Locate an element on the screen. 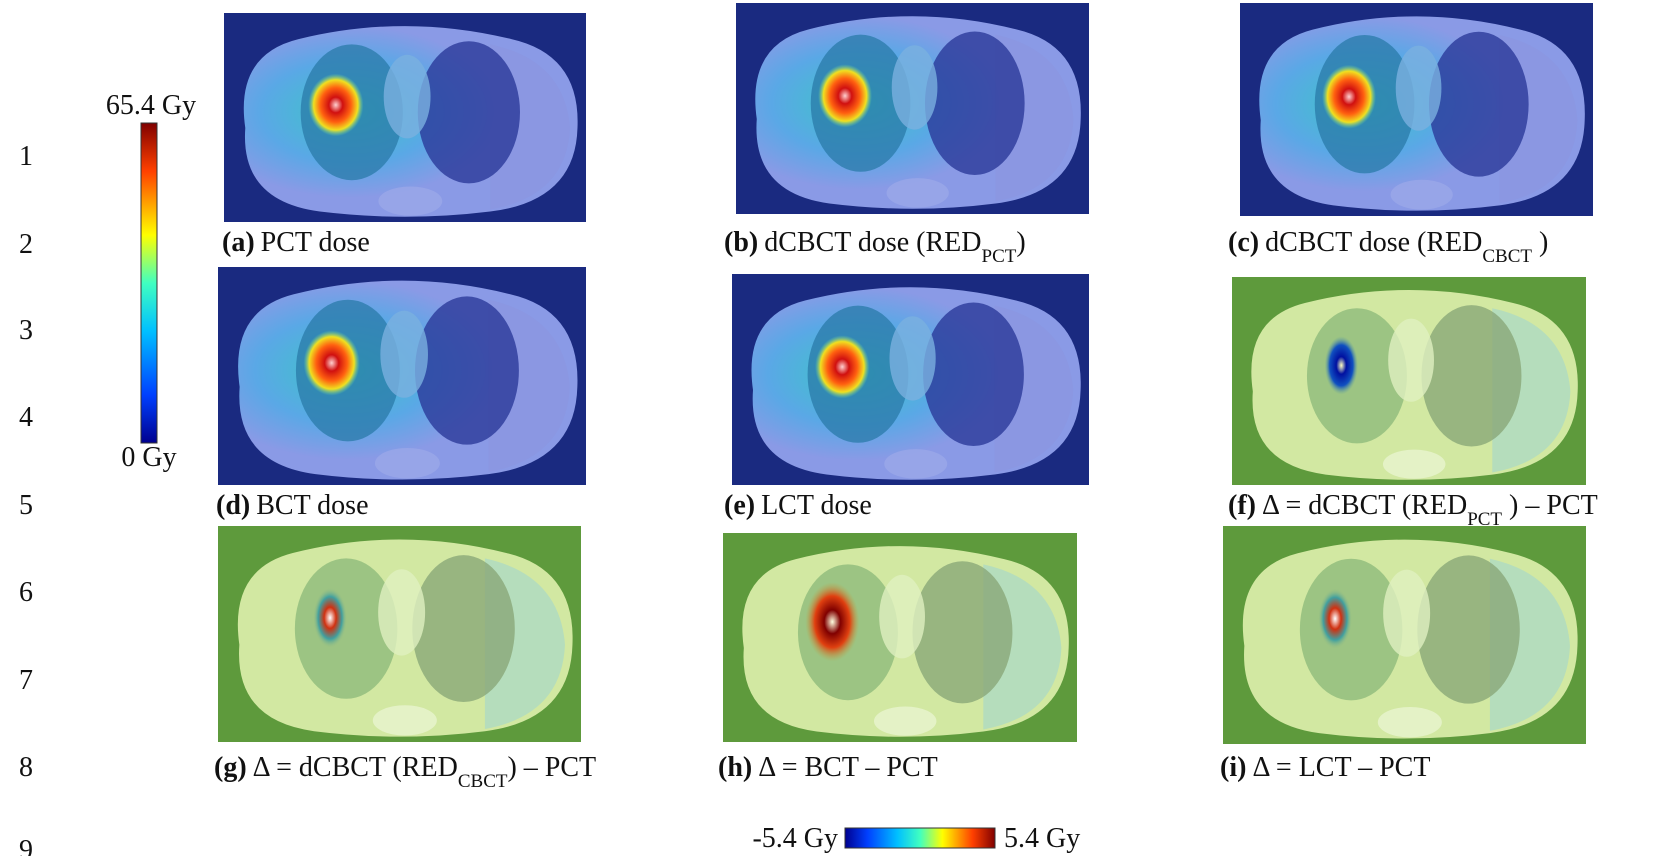 Image resolution: width=1660 pixels, height=856 pixels. caption: (a) PCT dose is located at coordinates (296, 242).